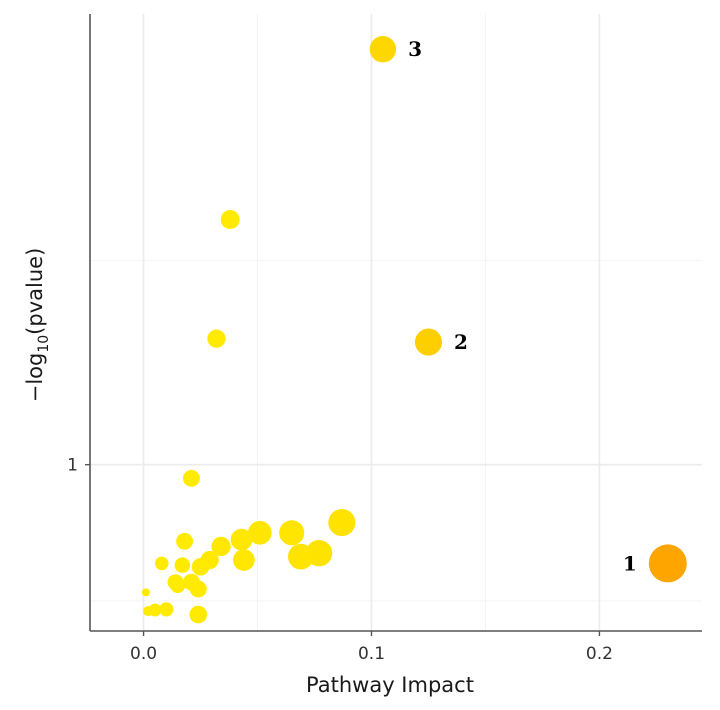  I want to click on x-axis-title: Pathway Impact, so click(390, 685).